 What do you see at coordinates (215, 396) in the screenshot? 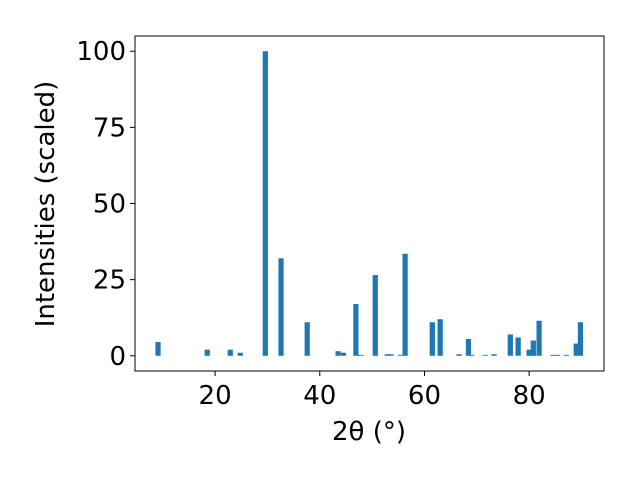
I see `x-tick-label: 20` at bounding box center [215, 396].